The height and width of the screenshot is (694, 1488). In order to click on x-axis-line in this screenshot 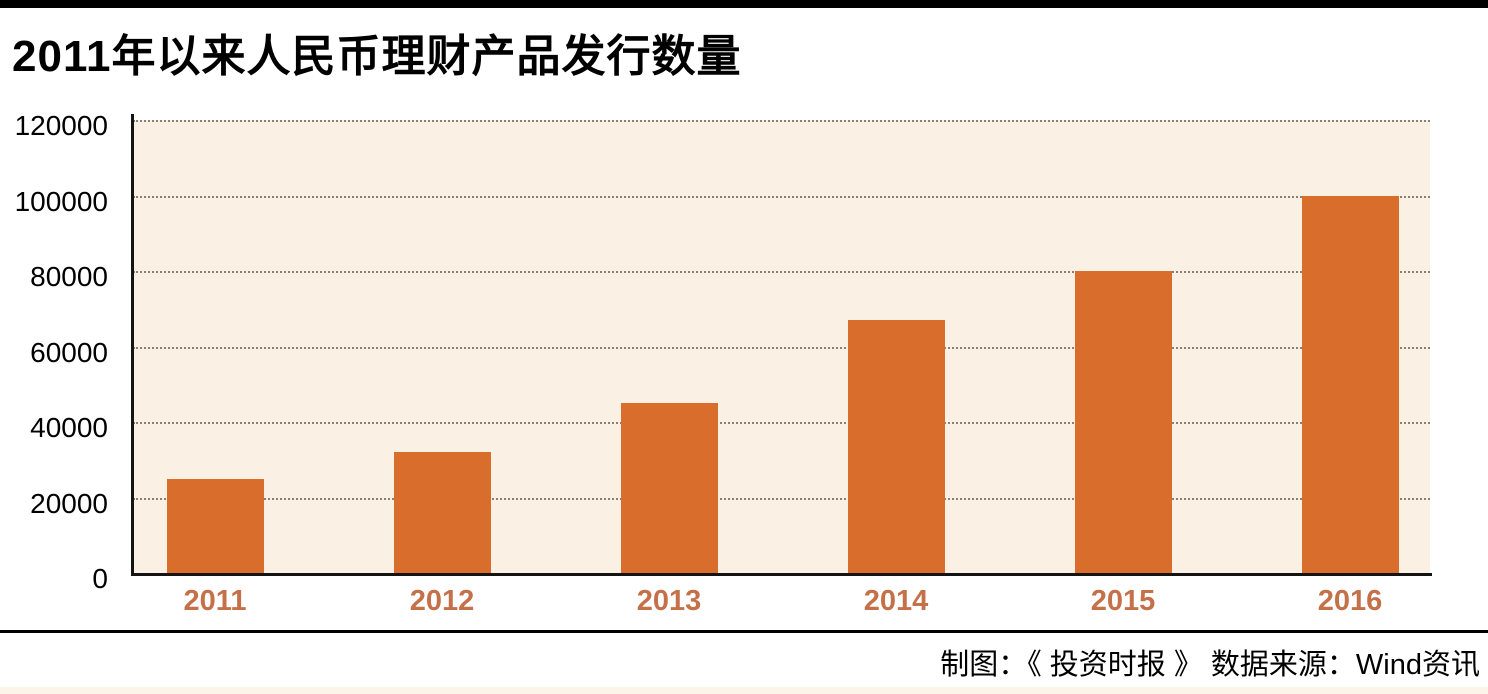, I will do `click(781, 574)`.